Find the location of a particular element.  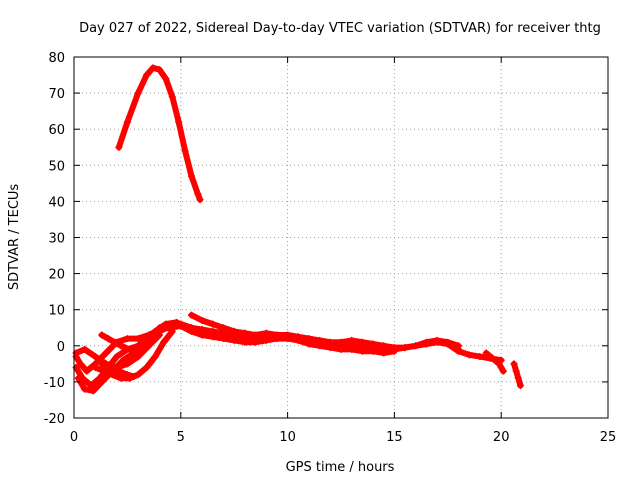

x-tick-label: 15 is located at coordinates (394, 437).